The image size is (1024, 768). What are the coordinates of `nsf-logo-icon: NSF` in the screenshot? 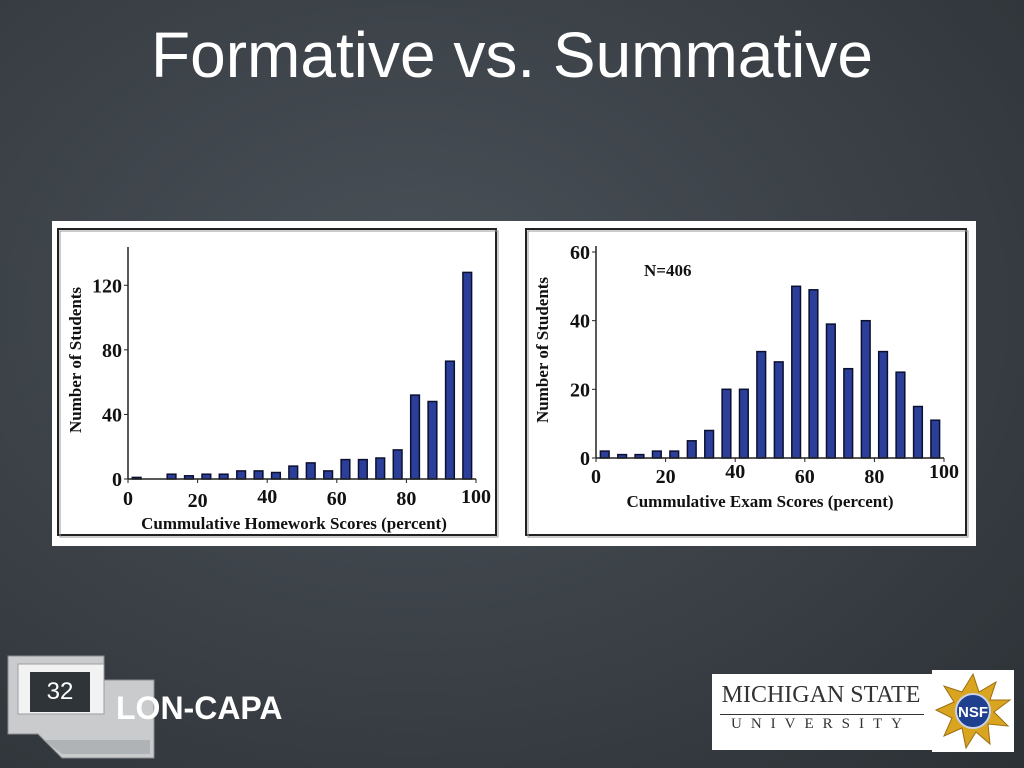 It's located at (973, 711).